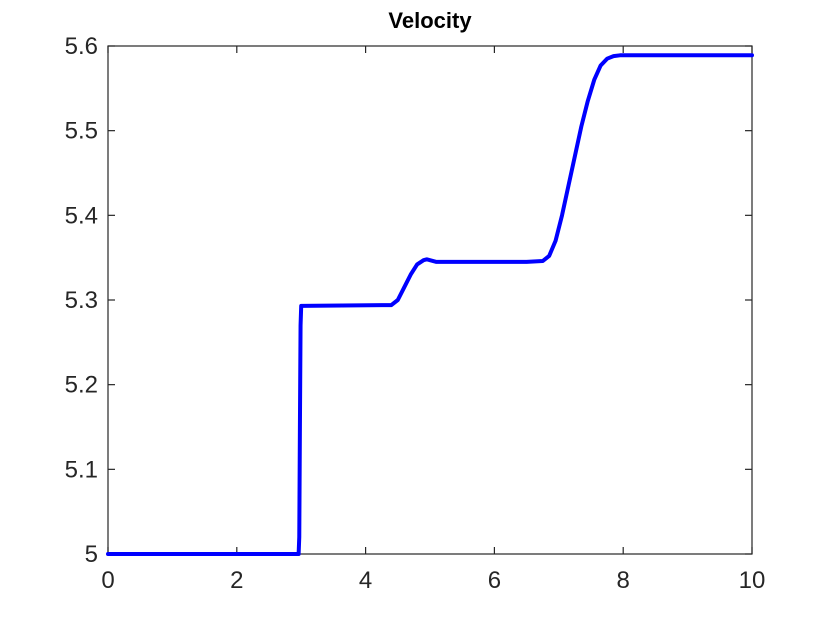 The image size is (830, 623). Describe the element at coordinates (494, 580) in the screenshot. I see `x-tick-label: 6` at that location.